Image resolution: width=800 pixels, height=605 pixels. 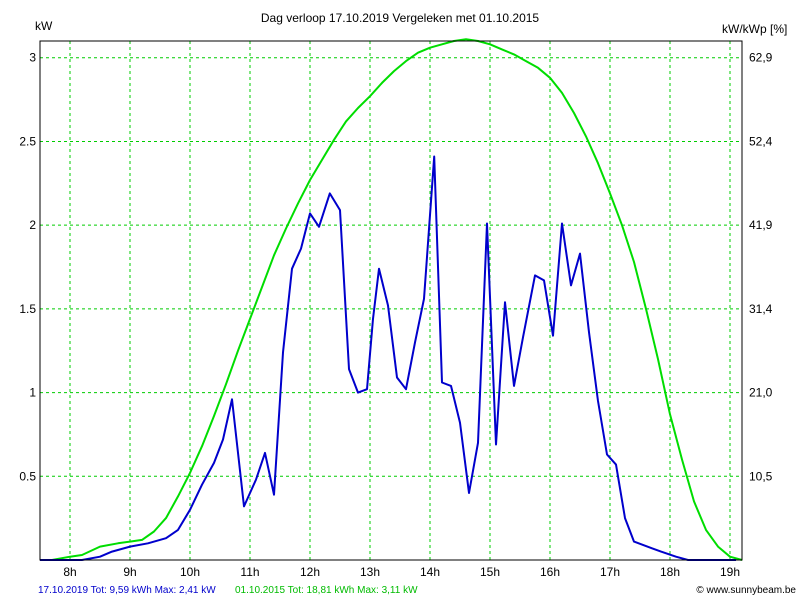 I want to click on y-axis-left-label: kW, so click(x=44, y=26).